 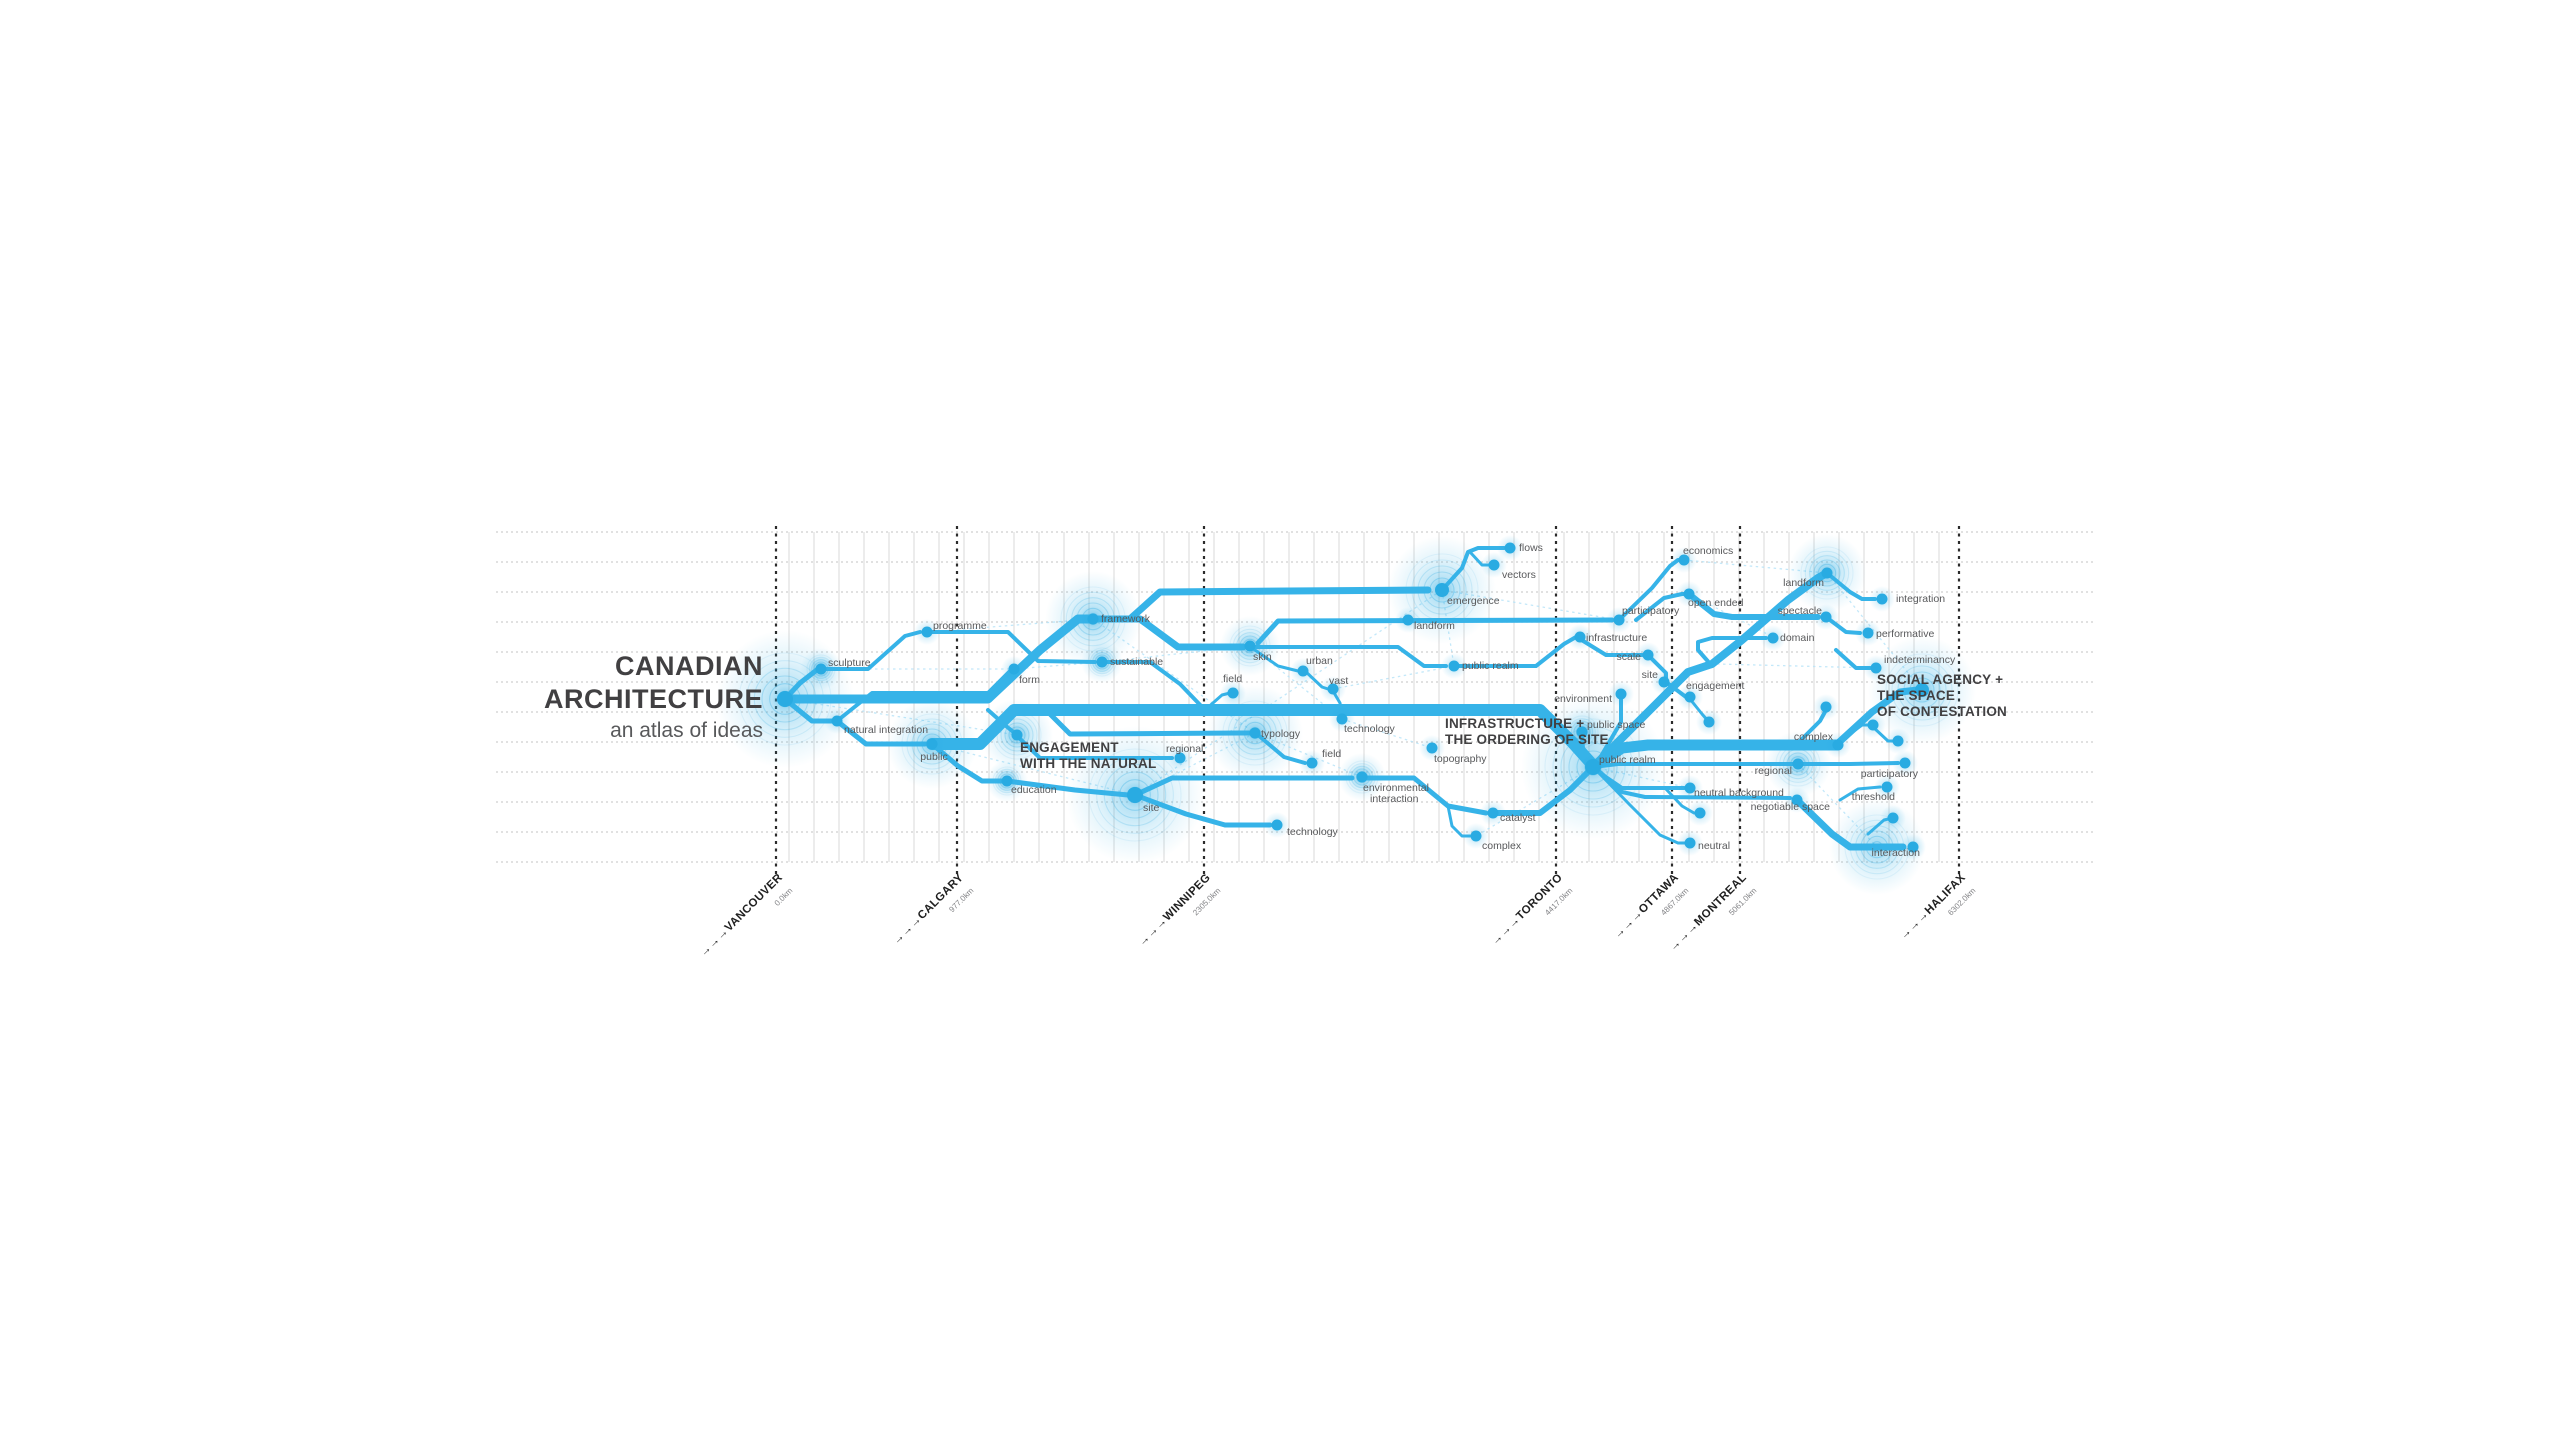 I want to click on node-complex-bottom, so click(x=1476, y=836).